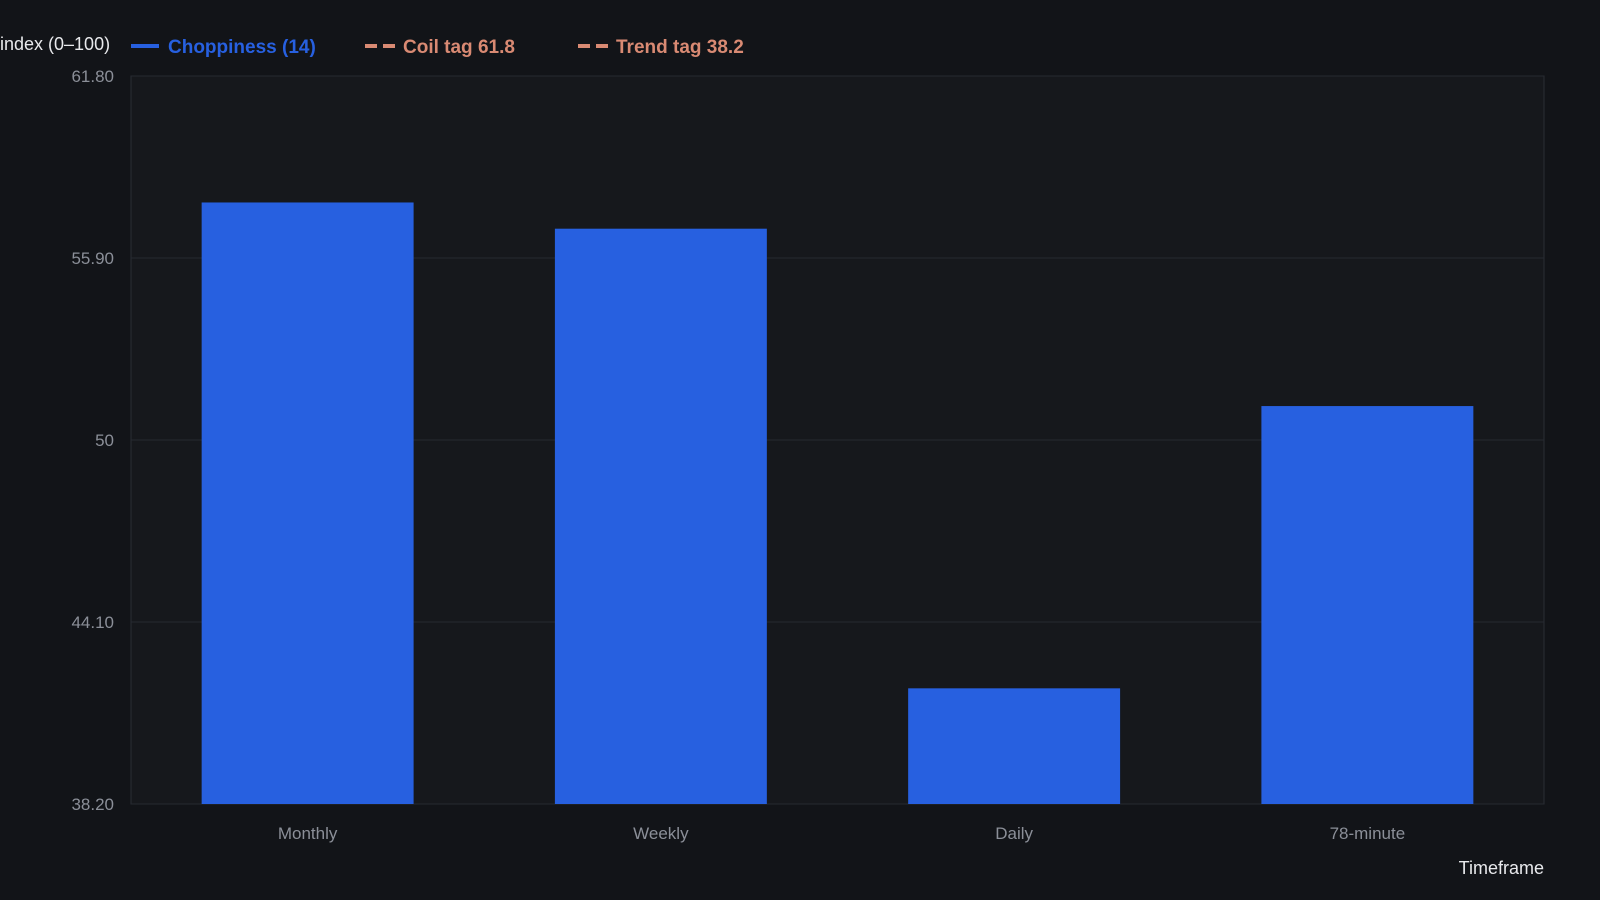  What do you see at coordinates (1501, 868) in the screenshot?
I see `x-axis-title: Timeframe` at bounding box center [1501, 868].